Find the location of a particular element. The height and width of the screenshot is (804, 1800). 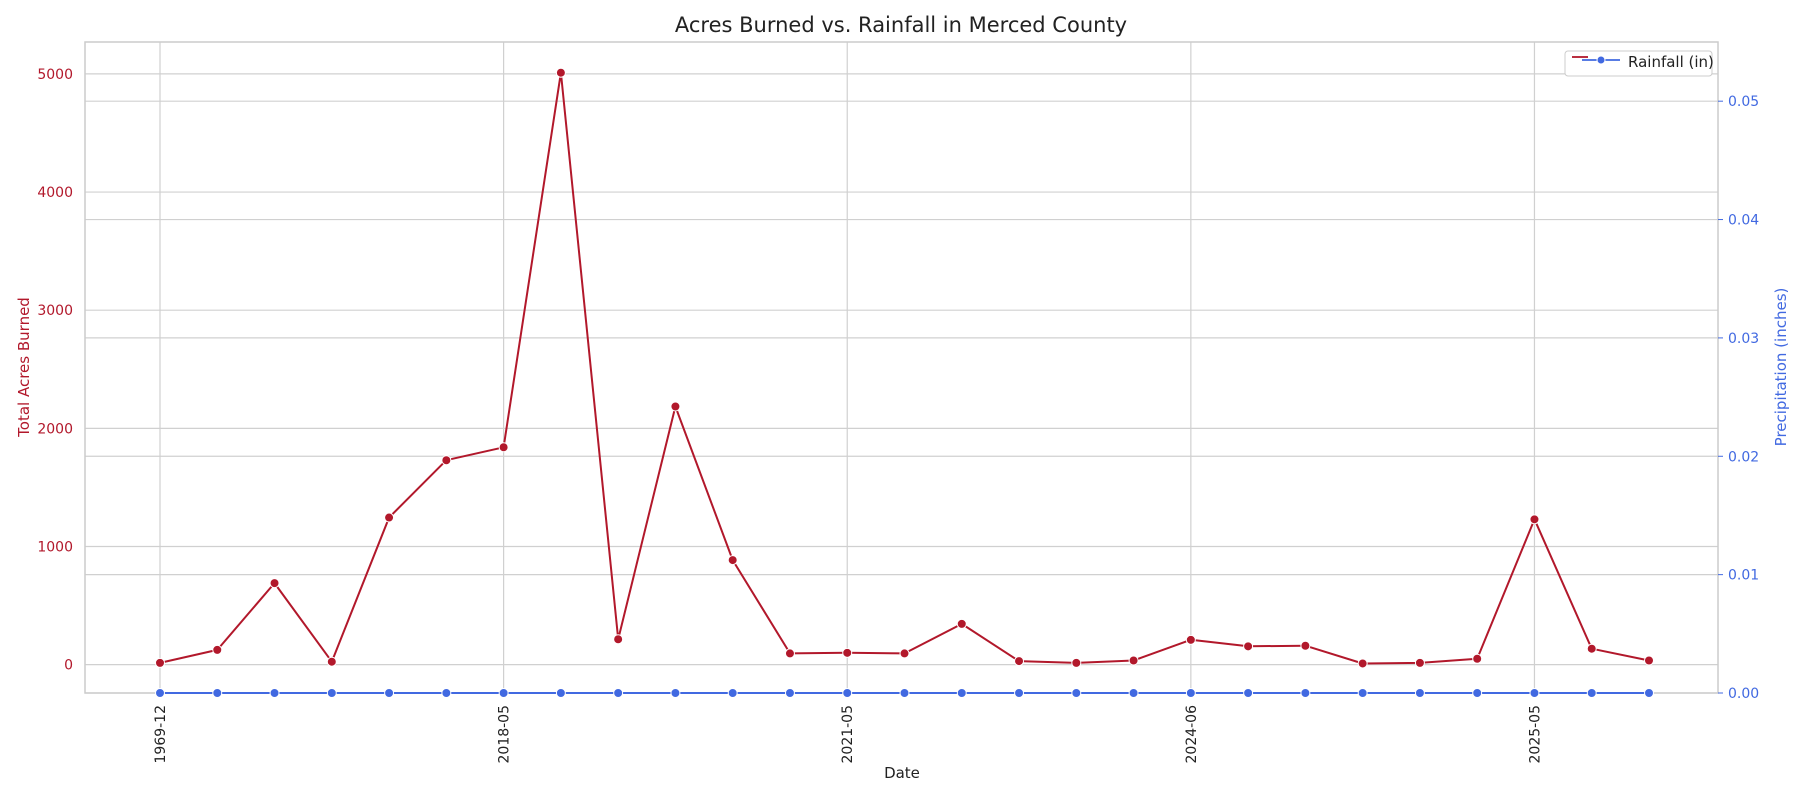

legend-label-rainfall: Rainfall (in) is located at coordinates (1671, 62).